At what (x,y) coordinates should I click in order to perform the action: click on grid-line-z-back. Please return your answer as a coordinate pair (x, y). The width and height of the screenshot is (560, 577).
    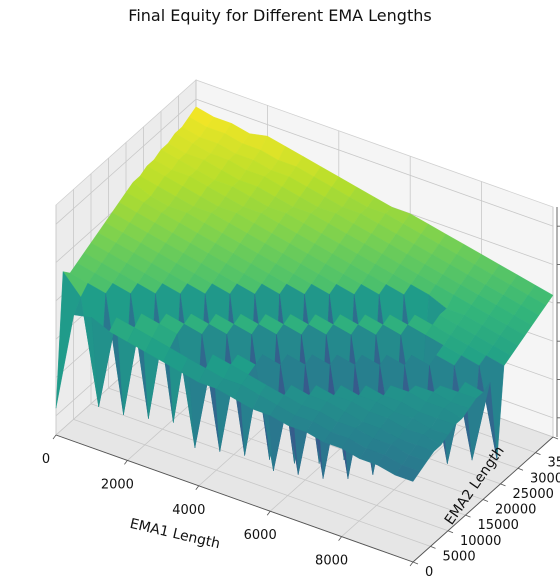
    Looking at the image, I should click on (374, 162).